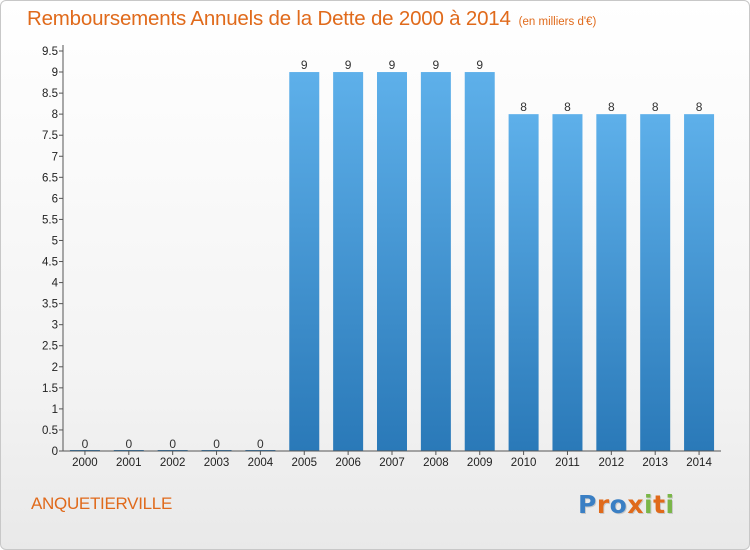 The width and height of the screenshot is (750, 550). Describe the element at coordinates (50, 347) in the screenshot. I see `y-tick-label: 2.5` at that location.